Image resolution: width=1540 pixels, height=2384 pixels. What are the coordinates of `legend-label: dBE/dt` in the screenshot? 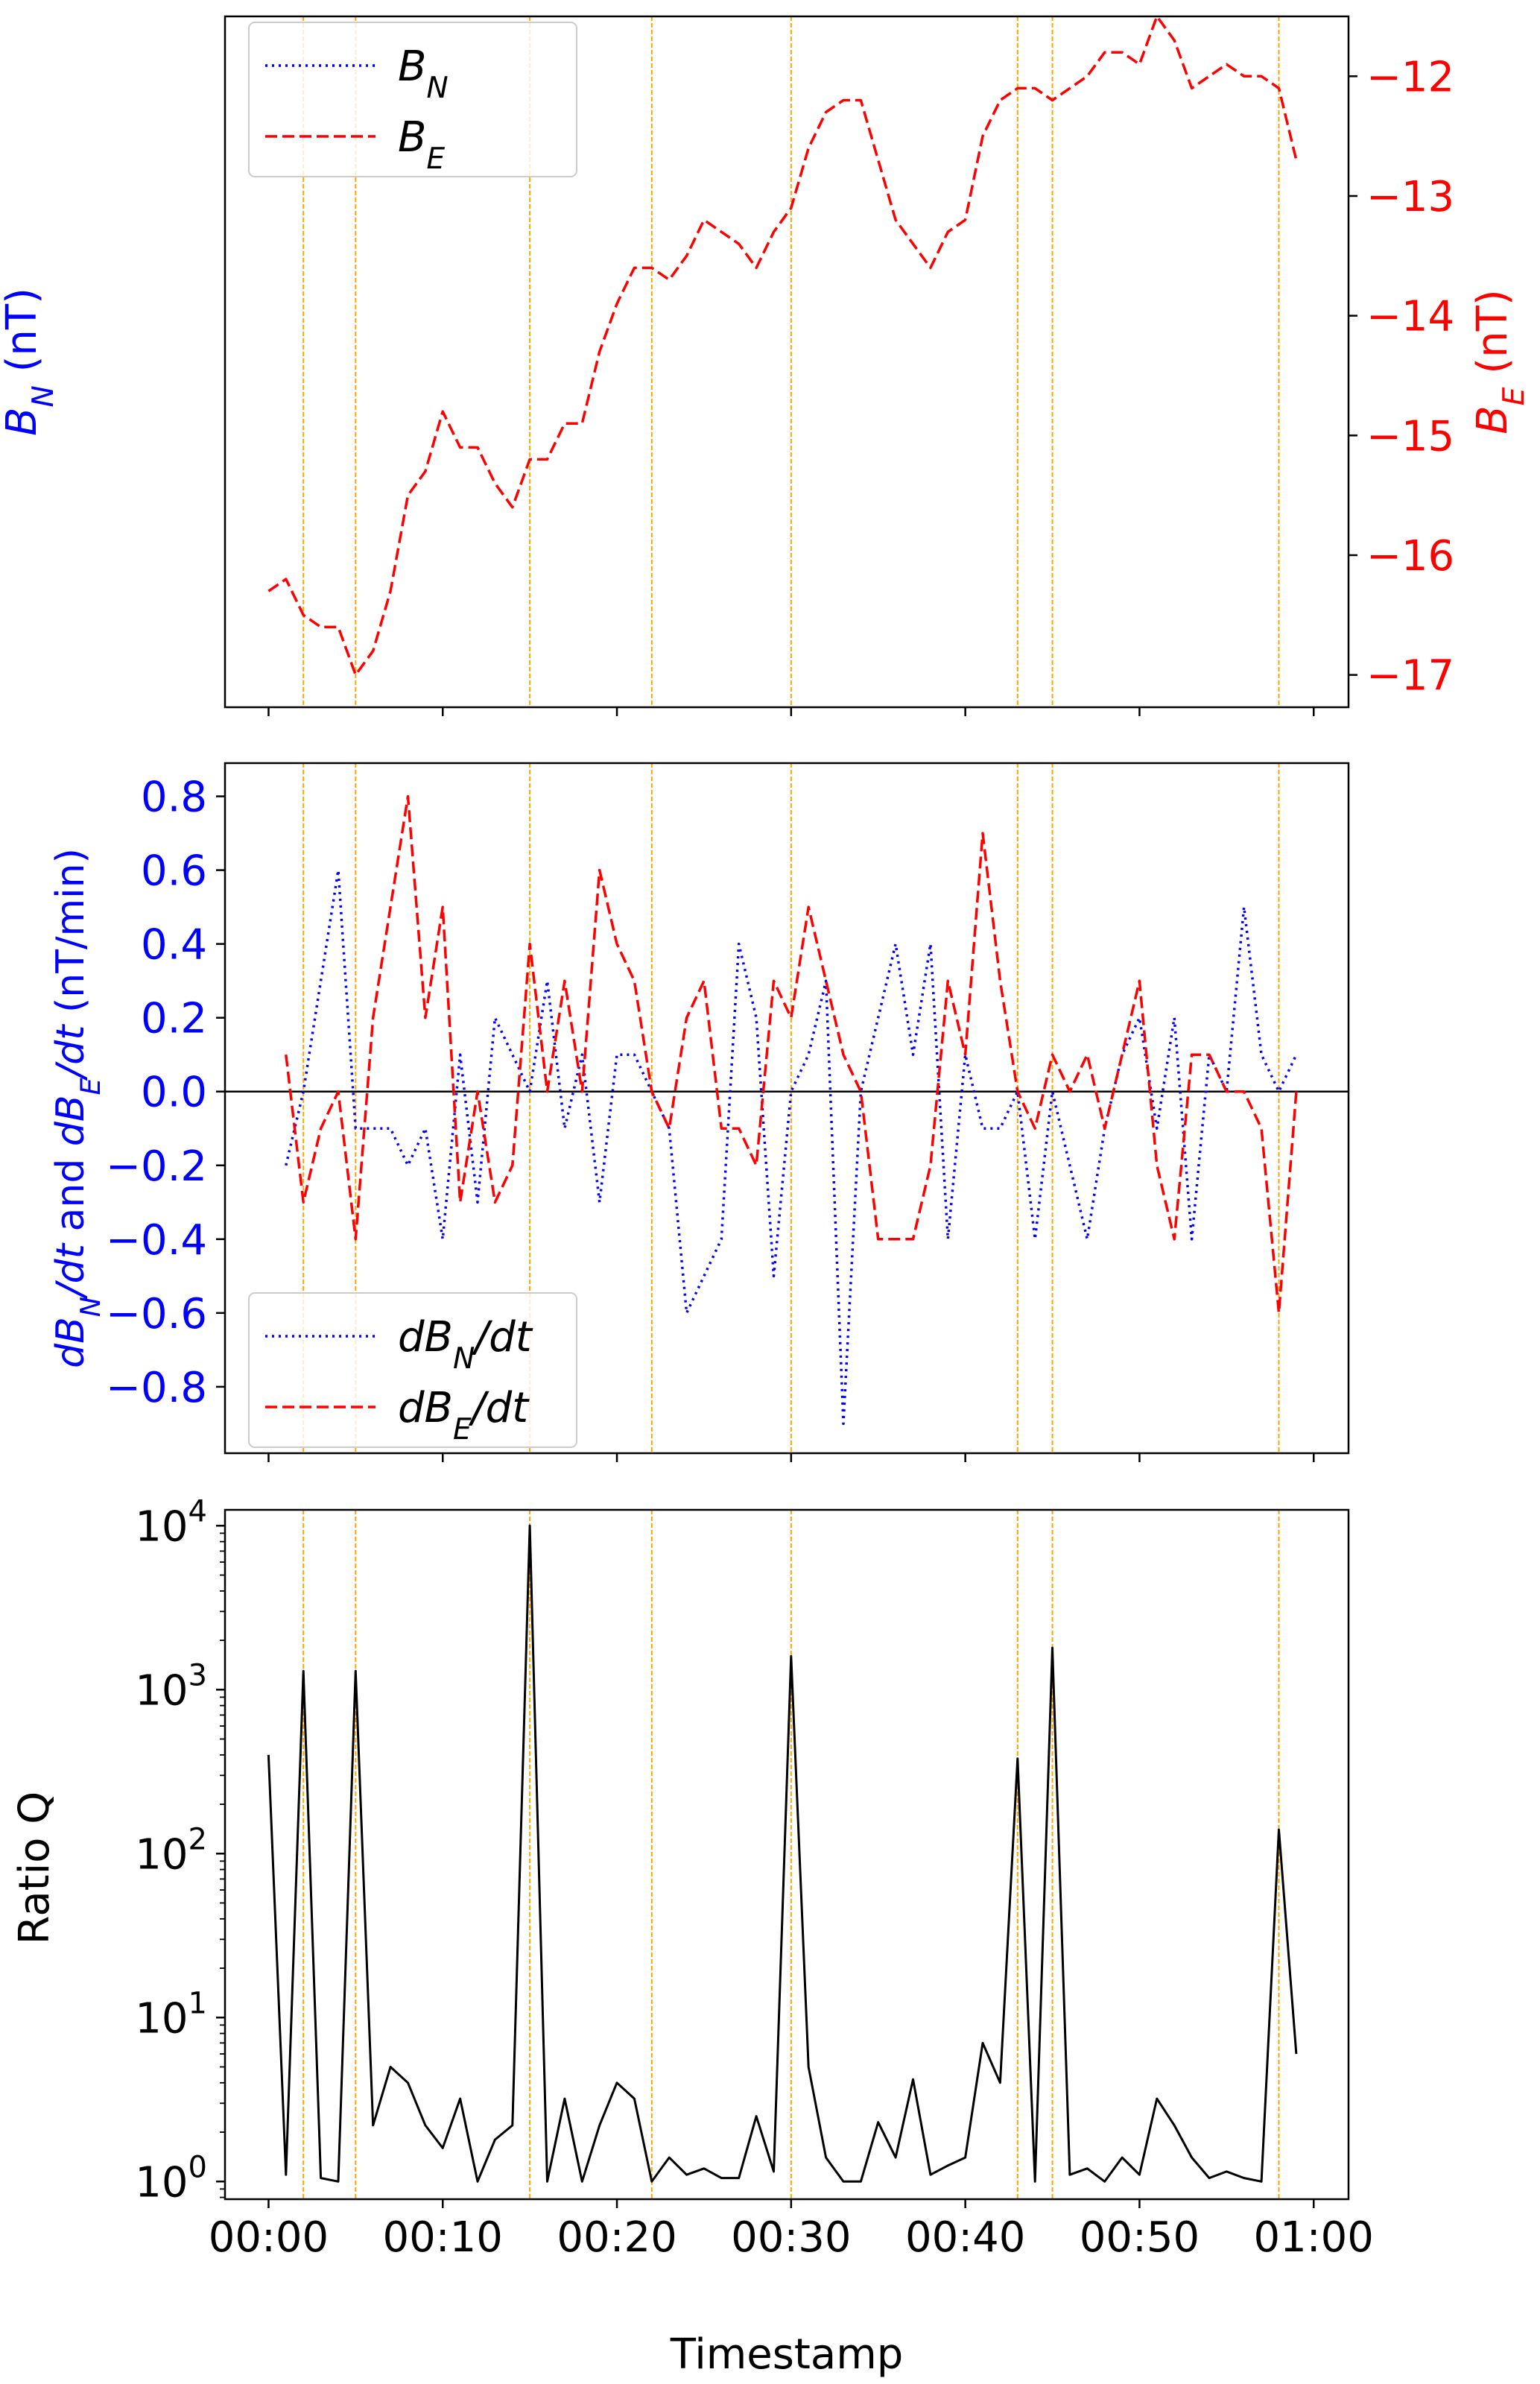 It's located at (464, 1415).